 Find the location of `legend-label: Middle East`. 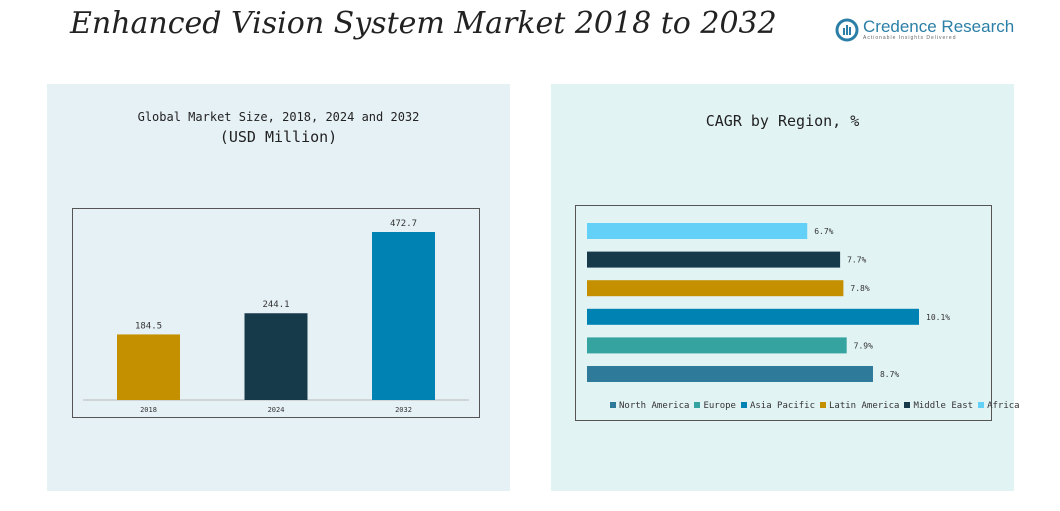

legend-label: Middle East is located at coordinates (943, 406).